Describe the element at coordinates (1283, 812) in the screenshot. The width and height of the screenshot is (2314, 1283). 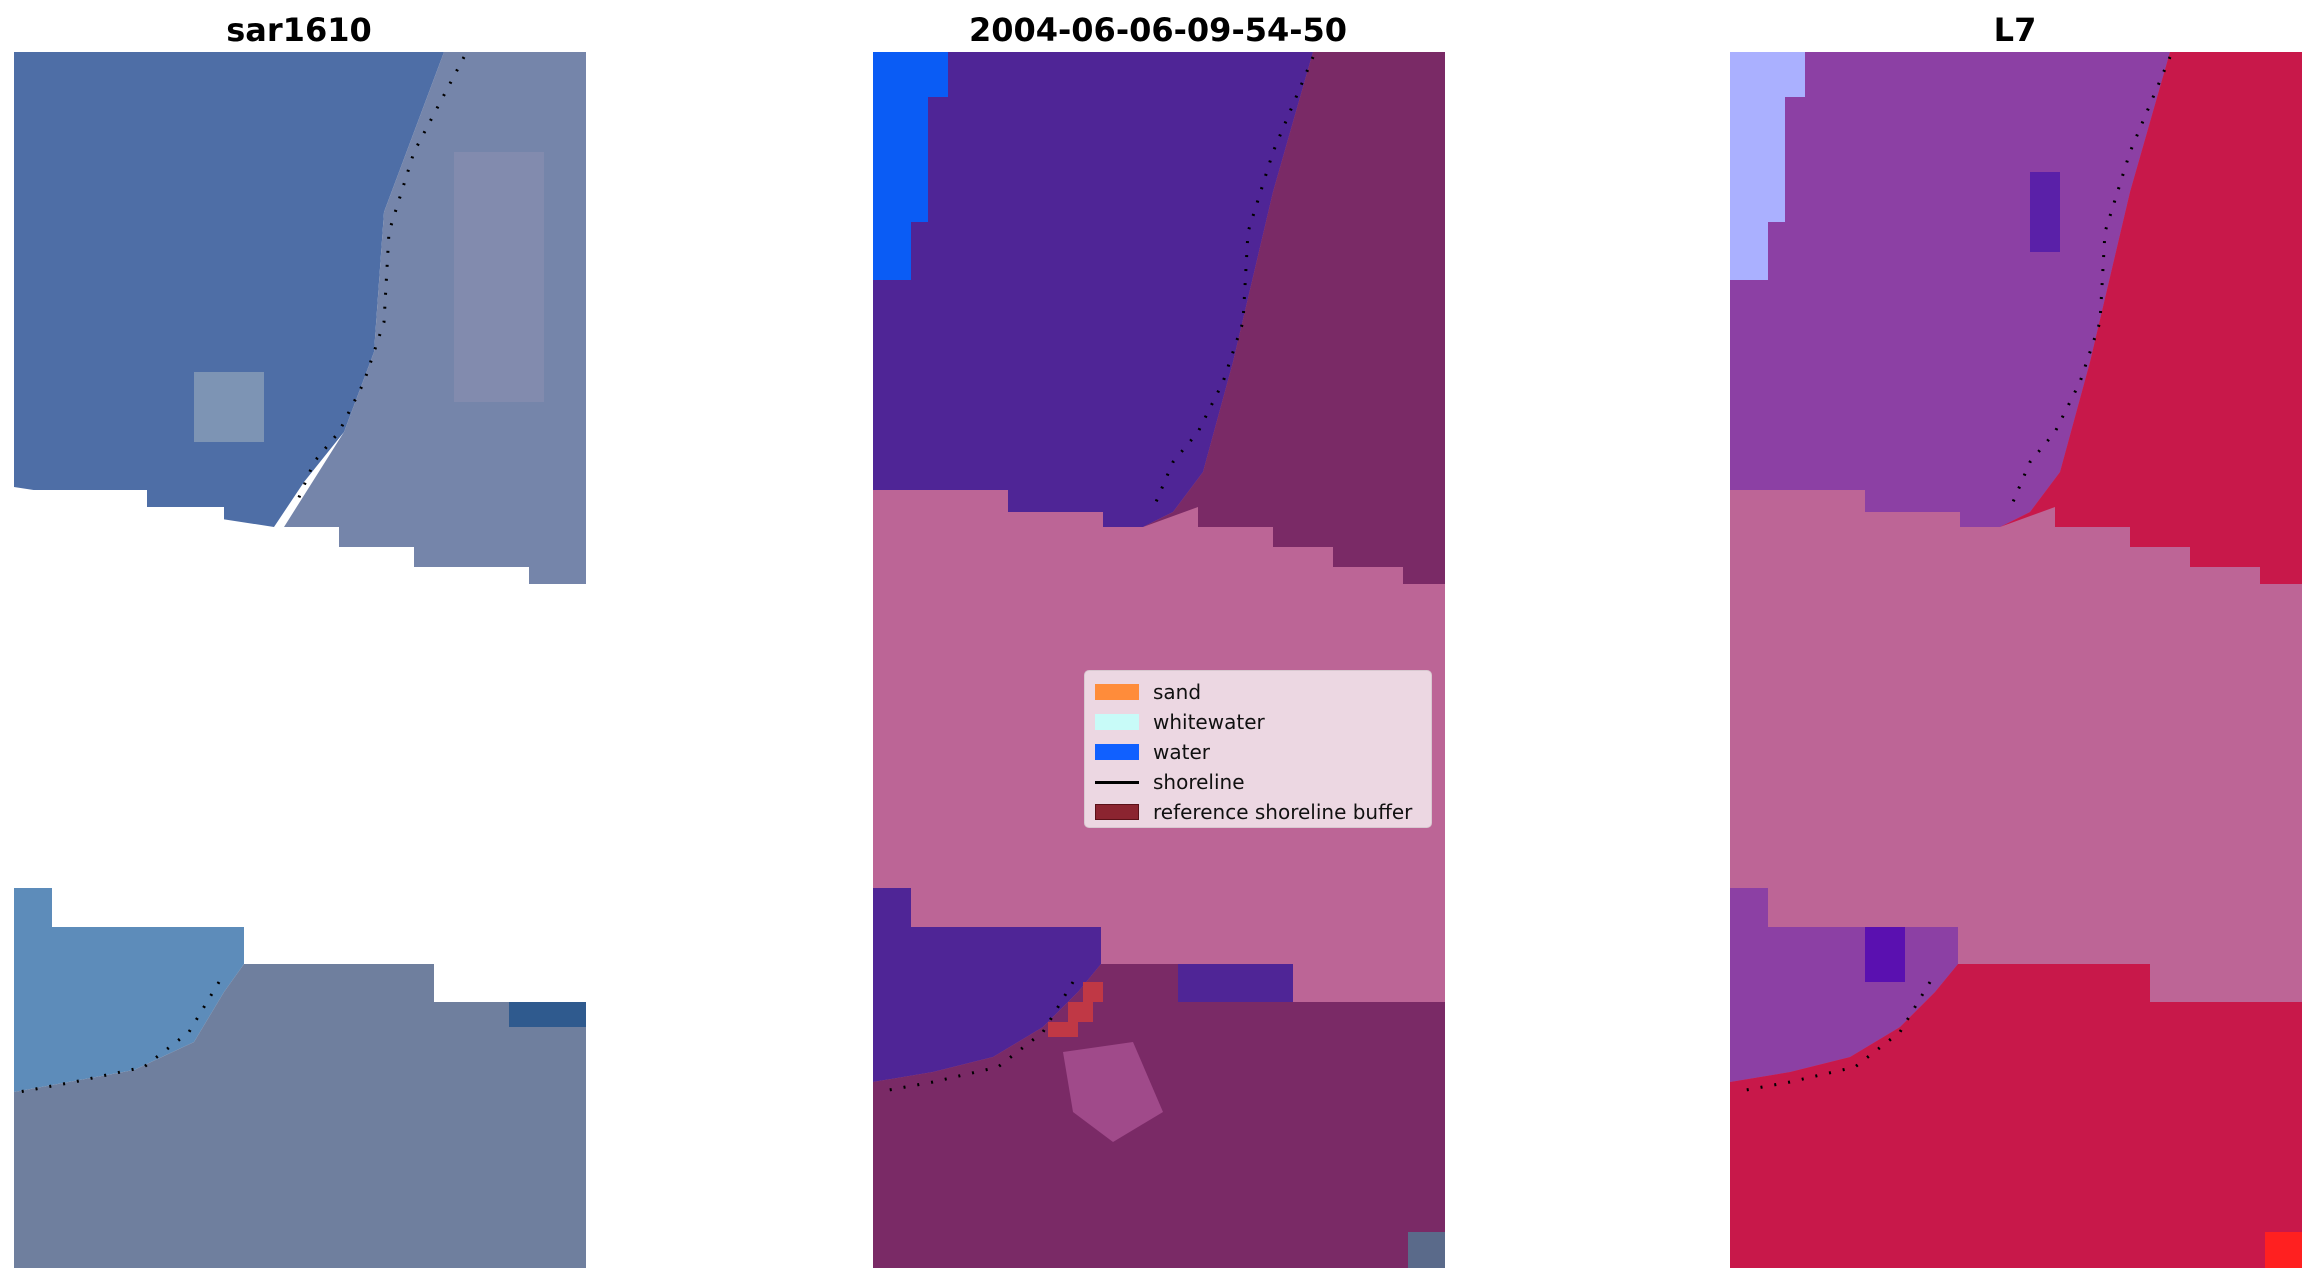
I see `legend-label: reference shoreline buffer` at that location.